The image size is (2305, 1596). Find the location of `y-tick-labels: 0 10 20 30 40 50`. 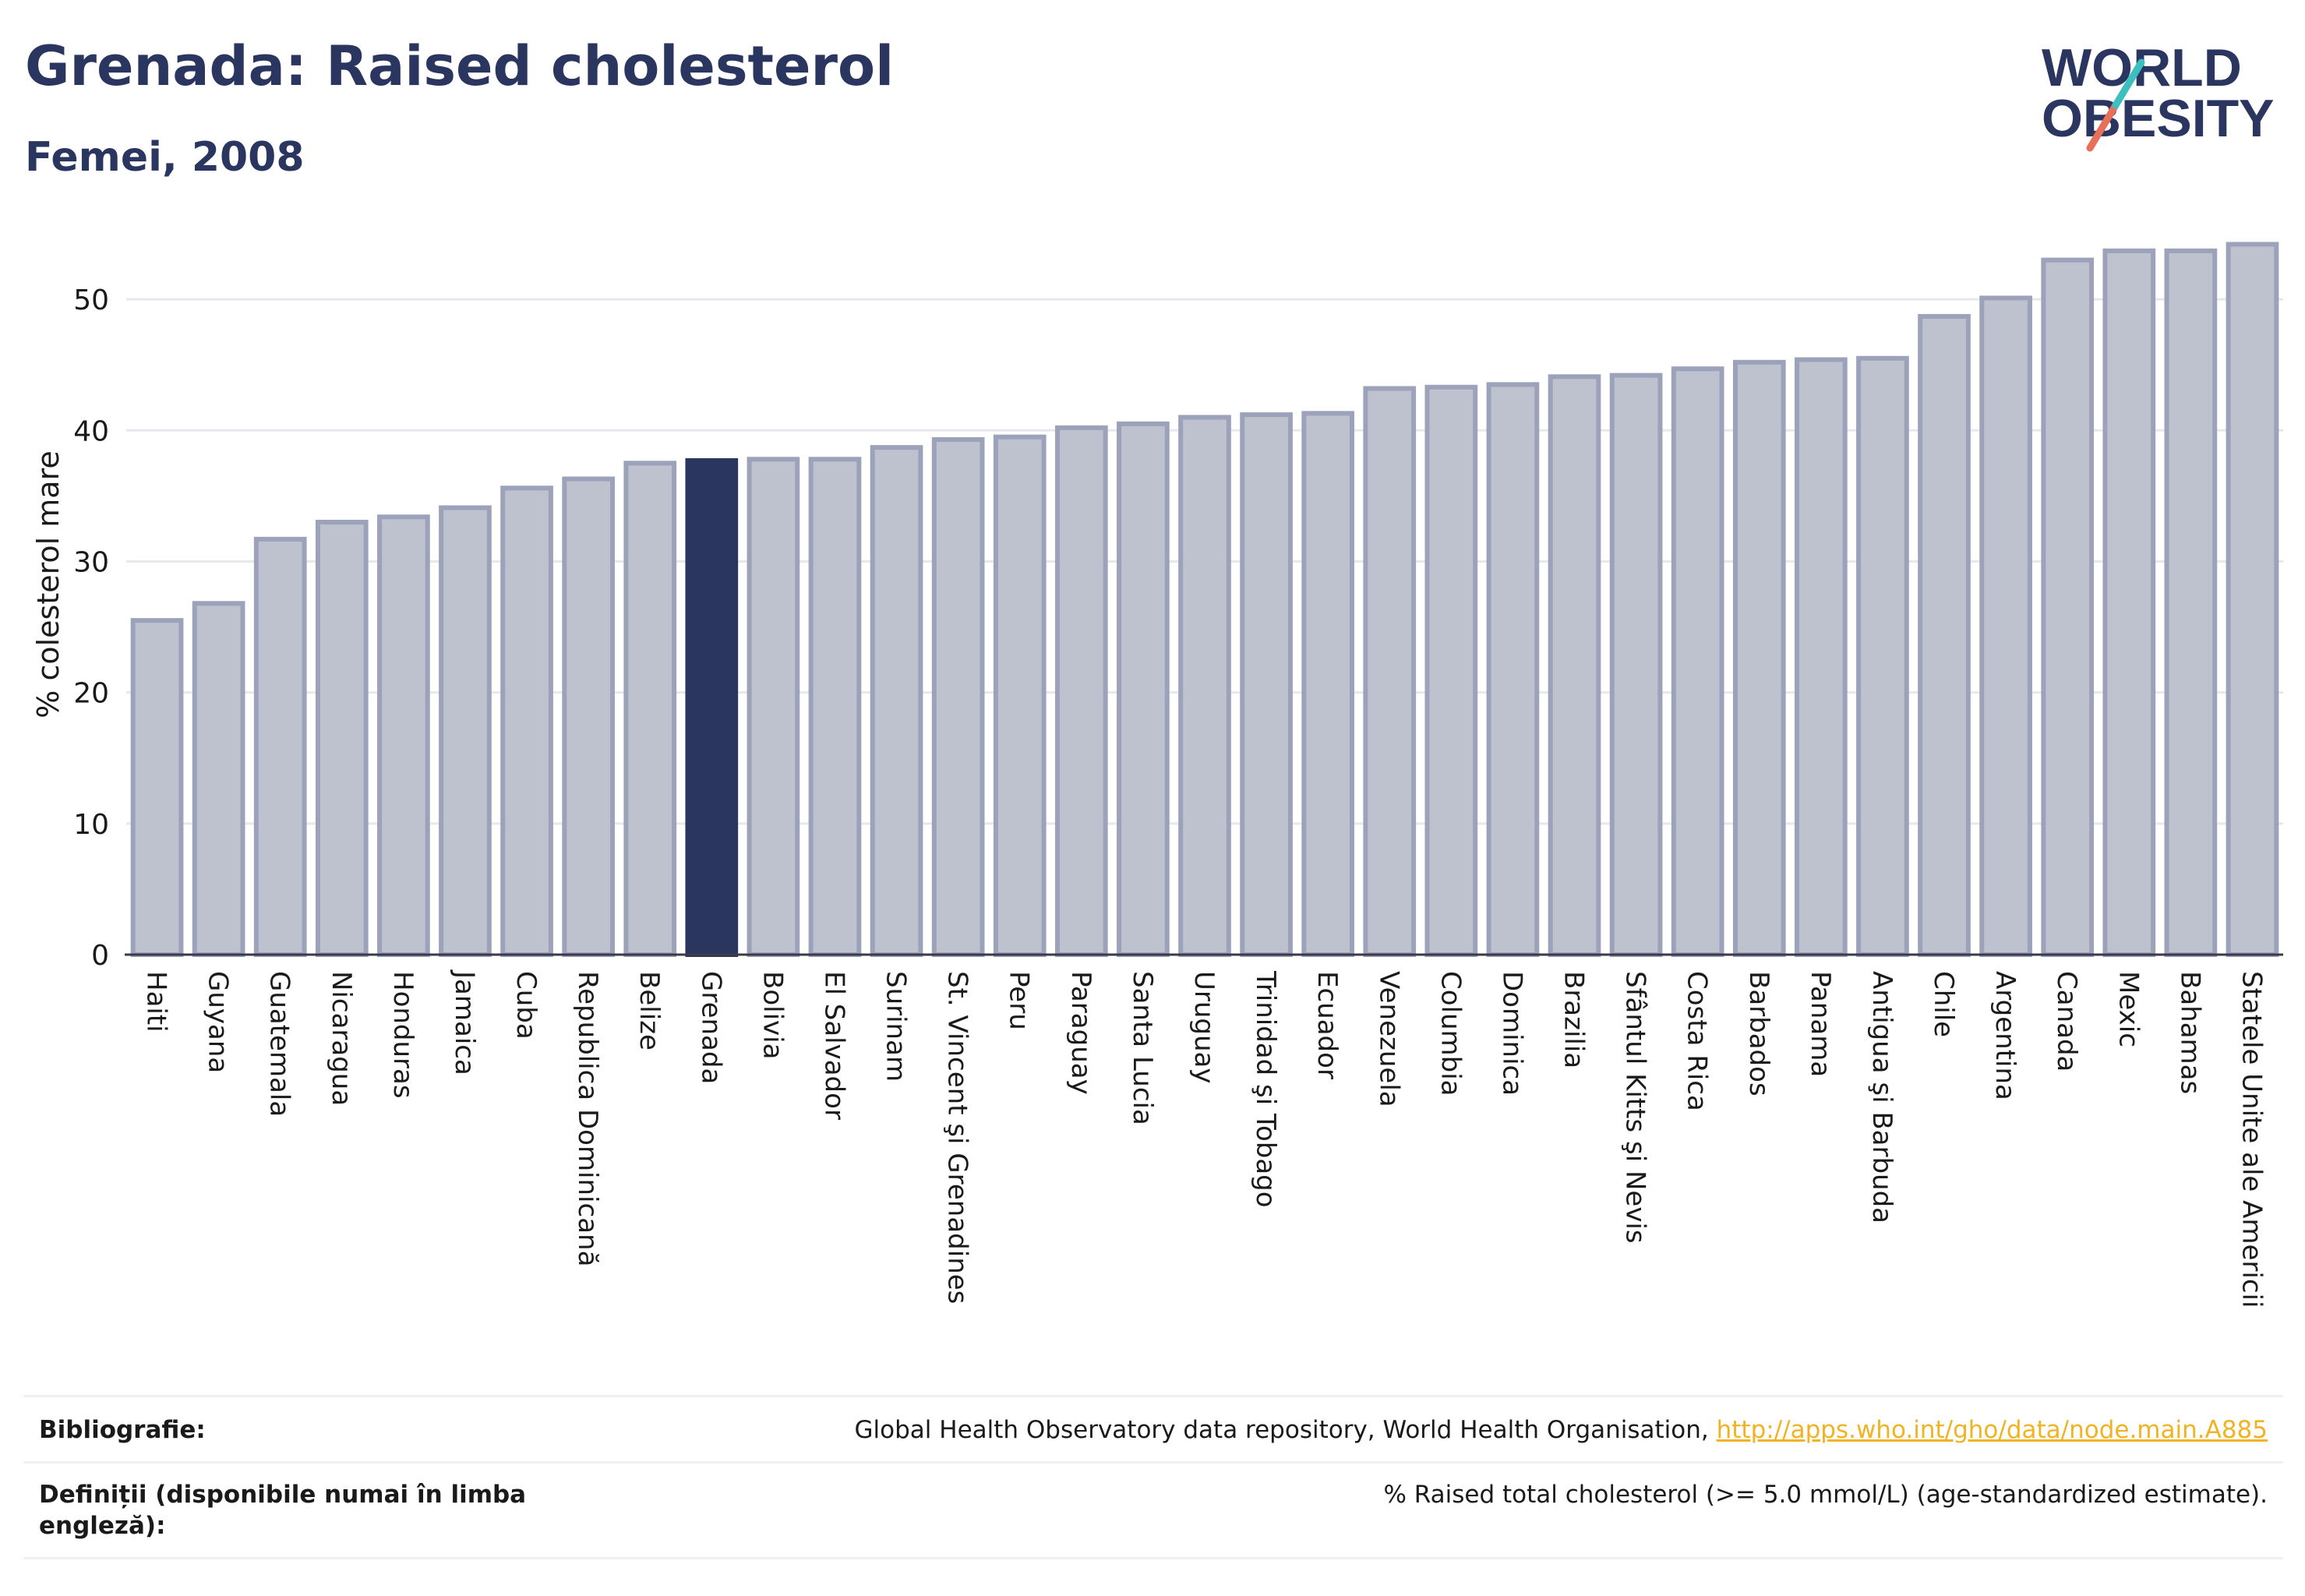

y-tick-labels: 0 10 20 30 40 50 is located at coordinates (91, 628).